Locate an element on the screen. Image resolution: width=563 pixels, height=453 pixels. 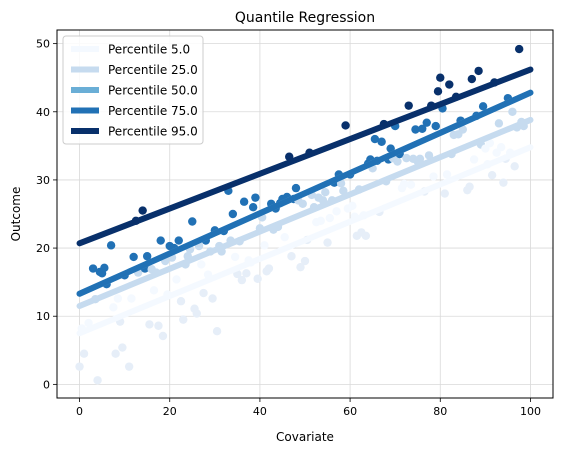
y-tick-label: 30 is located at coordinates (43, 180).